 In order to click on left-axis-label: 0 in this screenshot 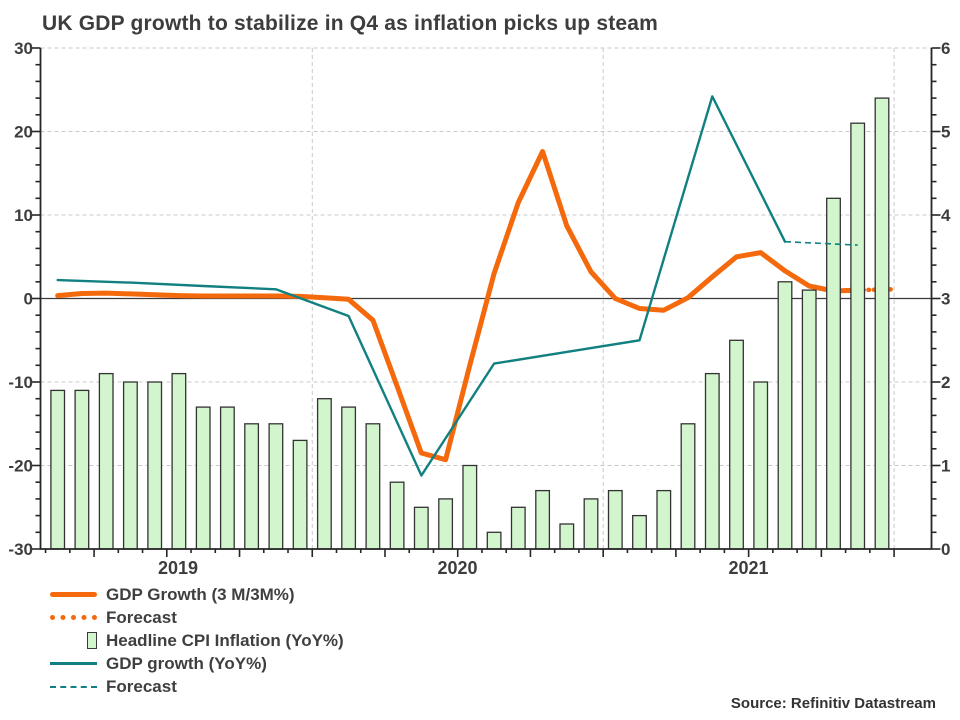, I will do `click(28, 299)`.